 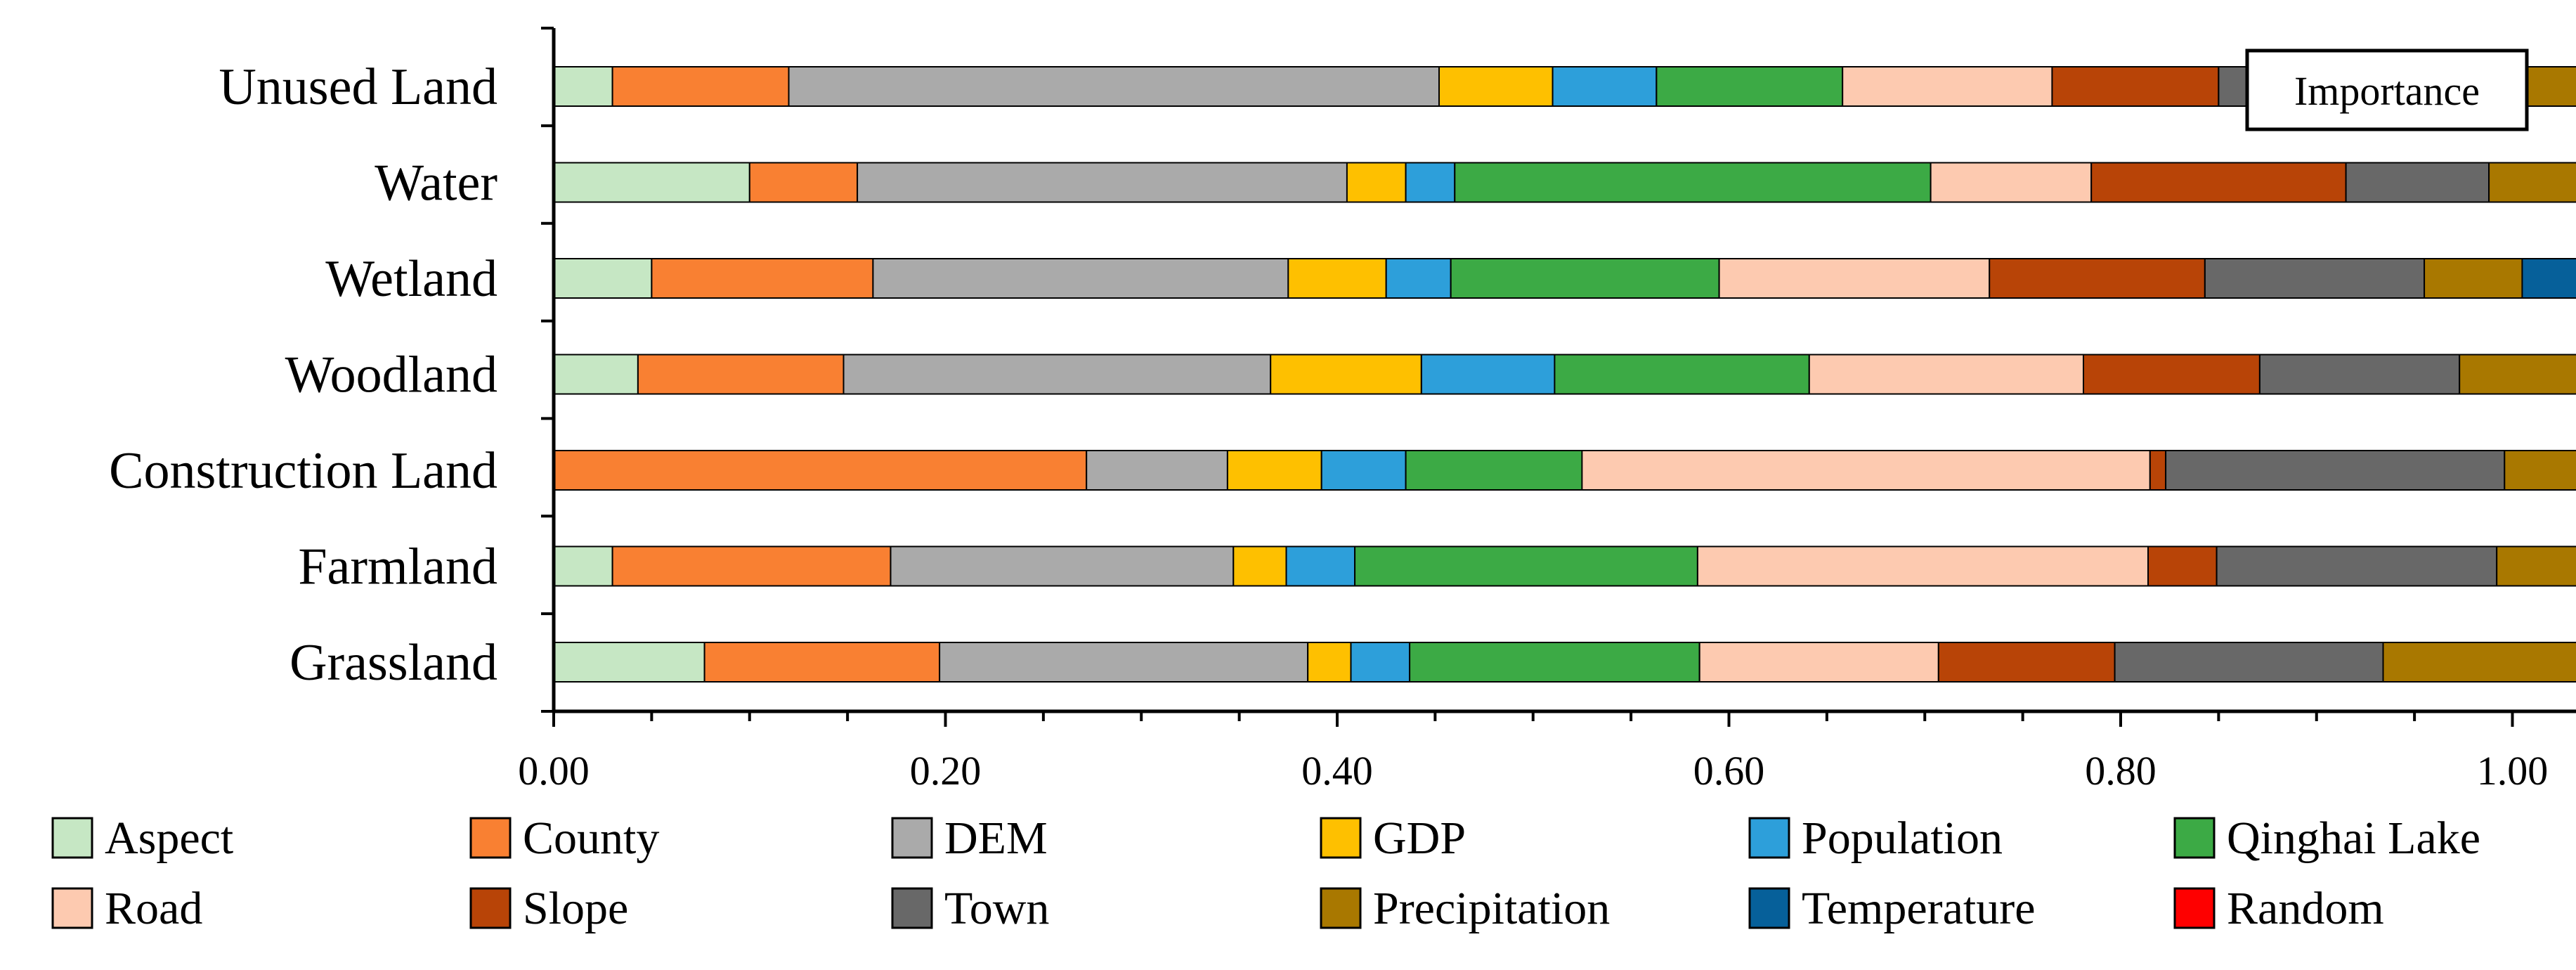 I want to click on legend-item: Temperature, so click(x=1893, y=909).